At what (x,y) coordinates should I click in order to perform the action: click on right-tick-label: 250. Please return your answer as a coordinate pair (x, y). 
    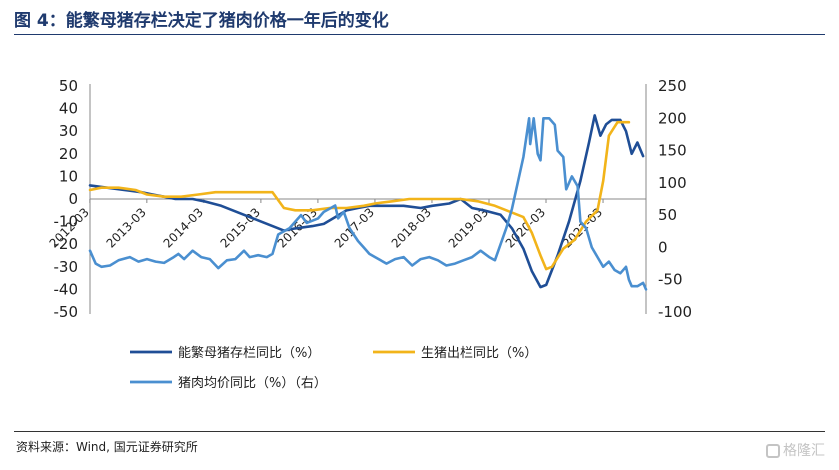
    Looking at the image, I should click on (672, 86).